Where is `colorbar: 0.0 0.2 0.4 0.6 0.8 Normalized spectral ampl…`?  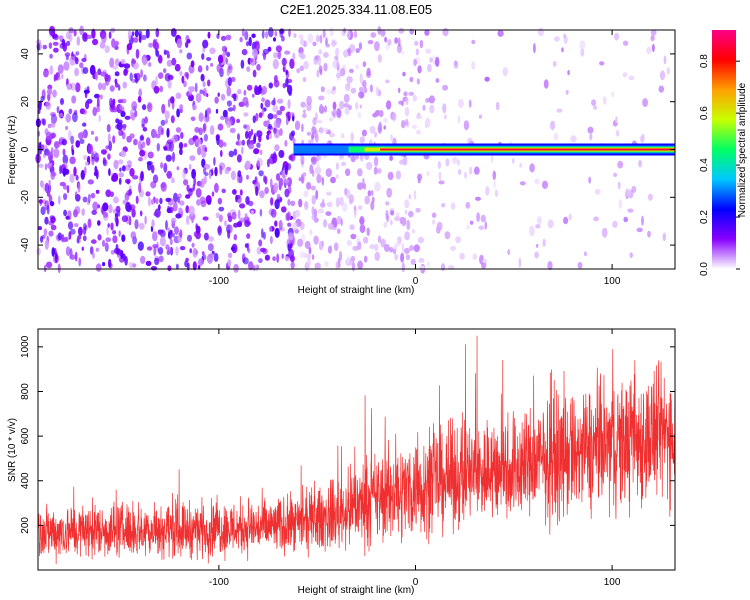
colorbar: 0.0 0.2 0.4 0.6 0.8 Normalized spectral ampl… is located at coordinates (723, 153).